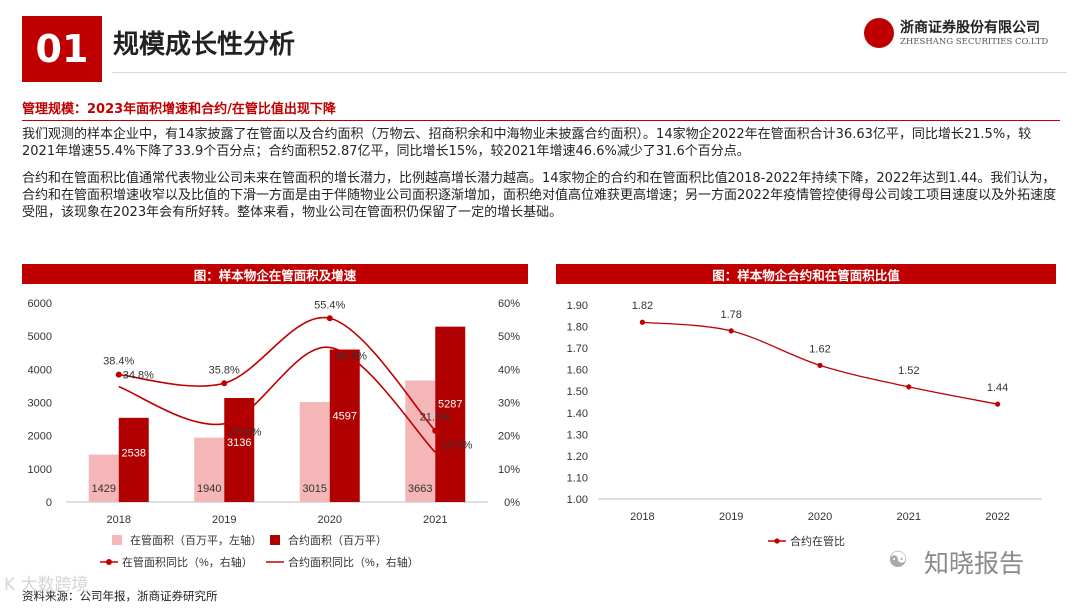 This screenshot has width=1080, height=608. I want to click on chart1-left-tick: 5000, so click(40, 337).